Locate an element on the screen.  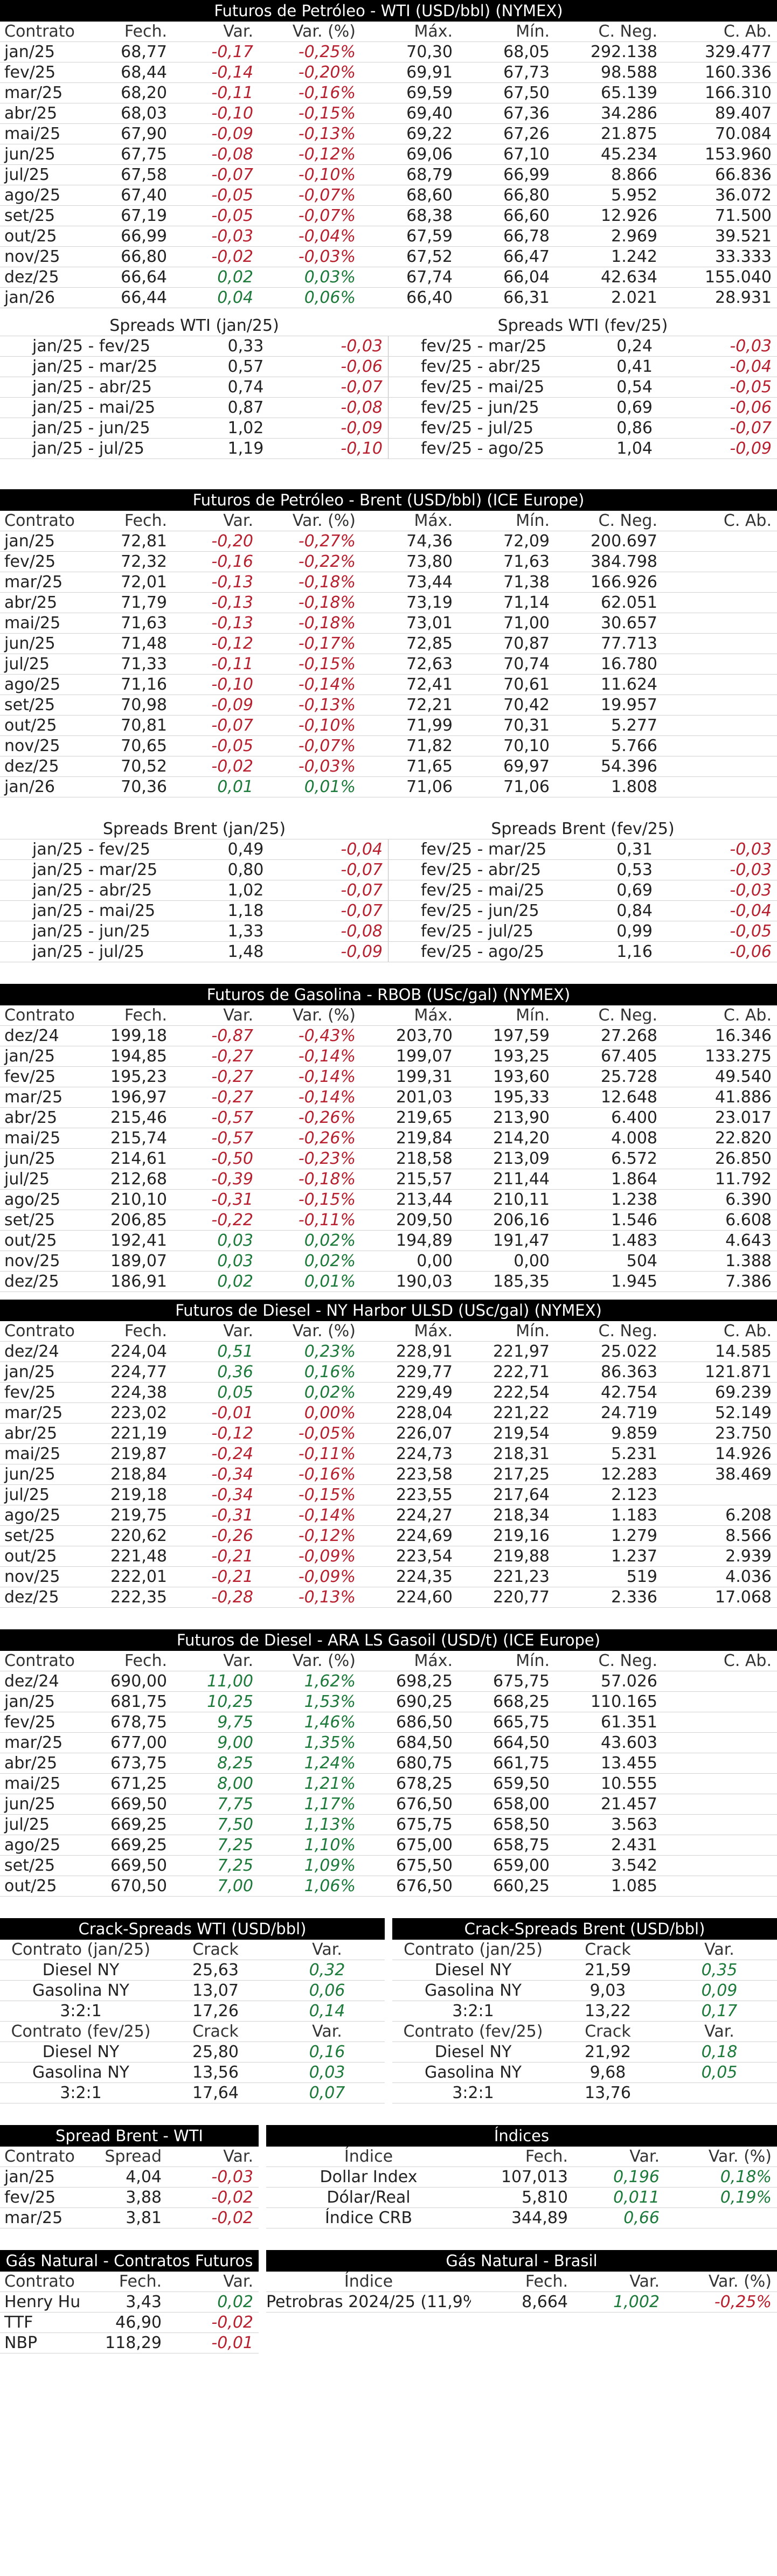
table-cell: 70,36 is located at coordinates (144, 786).